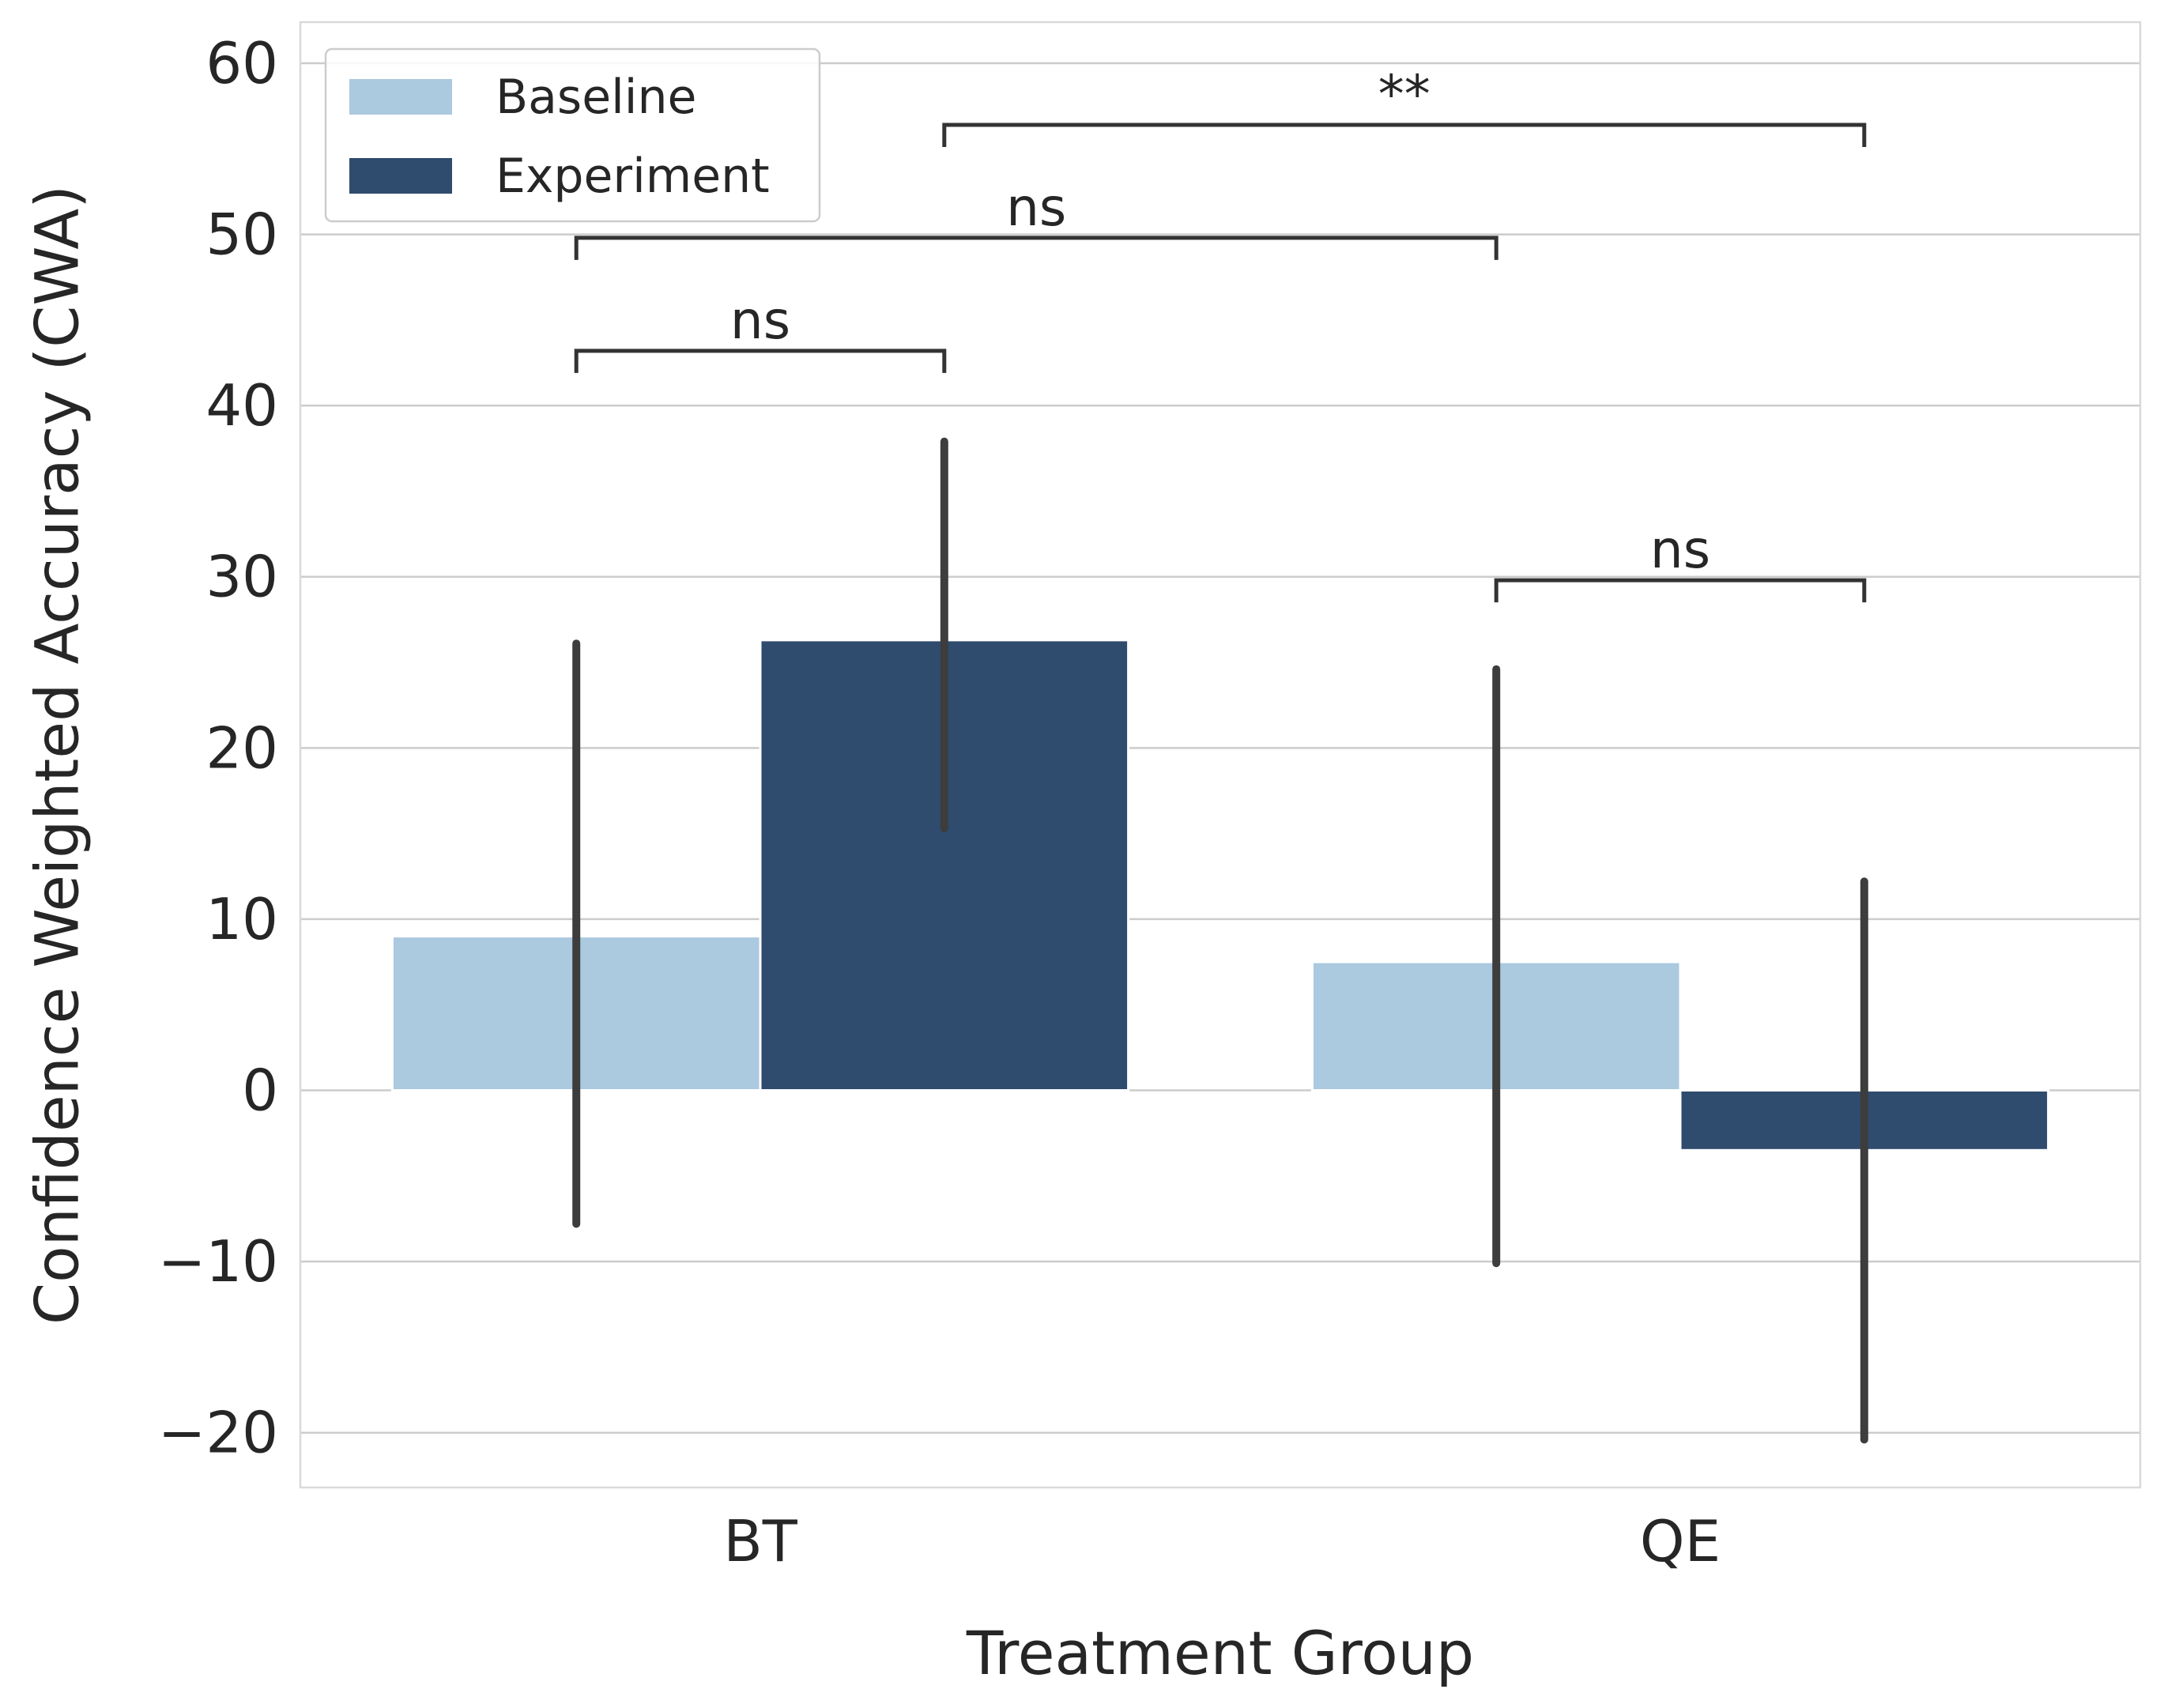 The width and height of the screenshot is (2160, 1708). Describe the element at coordinates (218, 1261) in the screenshot. I see `y-tick-label: −10` at that location.